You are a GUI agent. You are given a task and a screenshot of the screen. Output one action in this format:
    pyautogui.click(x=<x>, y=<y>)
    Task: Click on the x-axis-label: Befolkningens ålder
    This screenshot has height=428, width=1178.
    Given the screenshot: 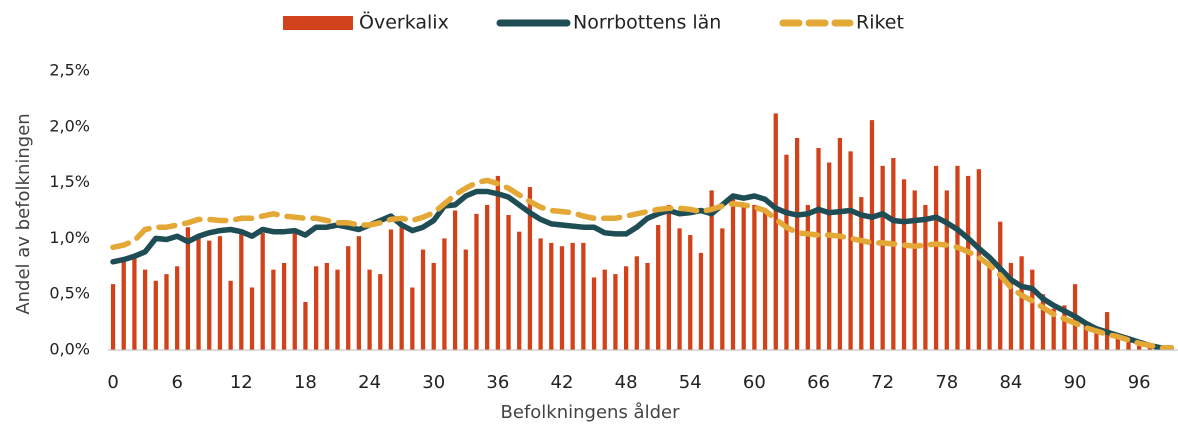 What is the action you would take?
    pyautogui.click(x=591, y=412)
    